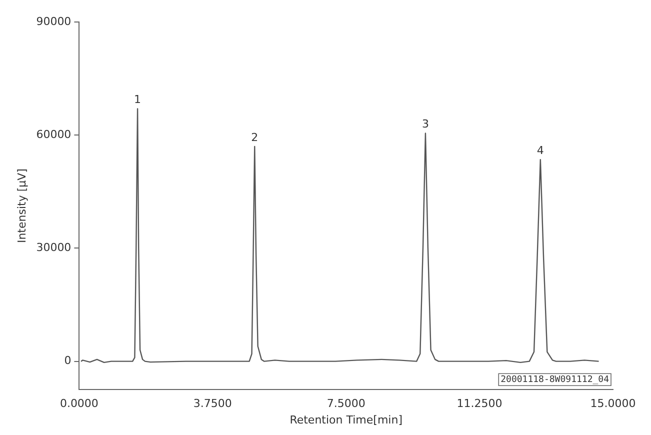 The width and height of the screenshot is (651, 435). Describe the element at coordinates (254, 137) in the screenshot. I see `annotation: 2` at that location.